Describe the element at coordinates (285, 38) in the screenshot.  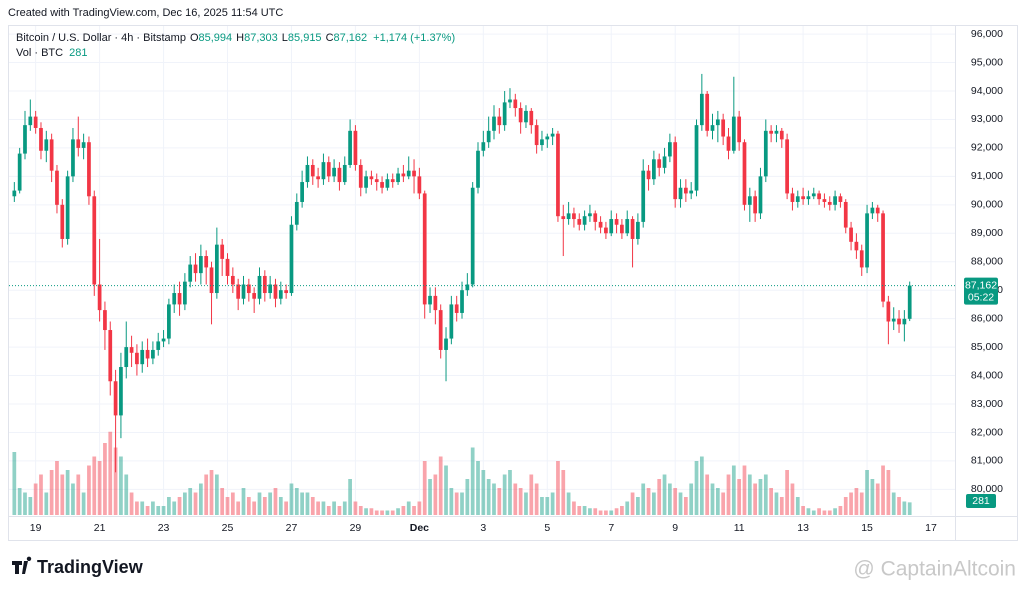
I see `low-key: L` at that location.